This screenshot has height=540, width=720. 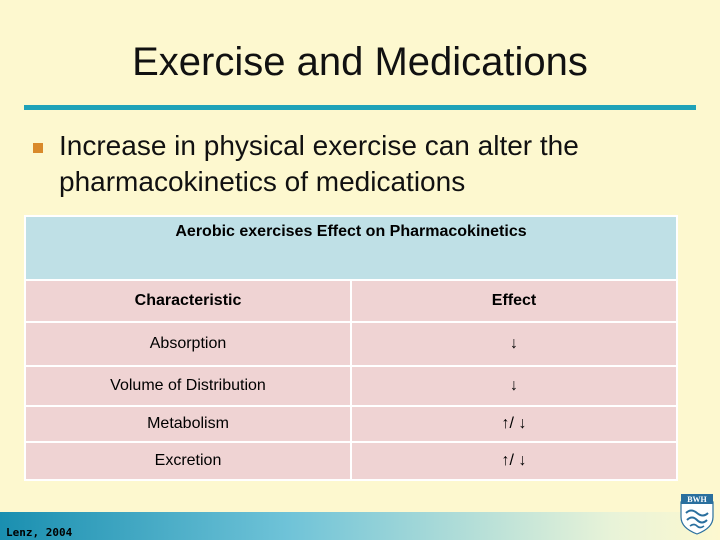 What do you see at coordinates (188, 386) in the screenshot?
I see `row-characteristic: Volume of Distribution` at bounding box center [188, 386].